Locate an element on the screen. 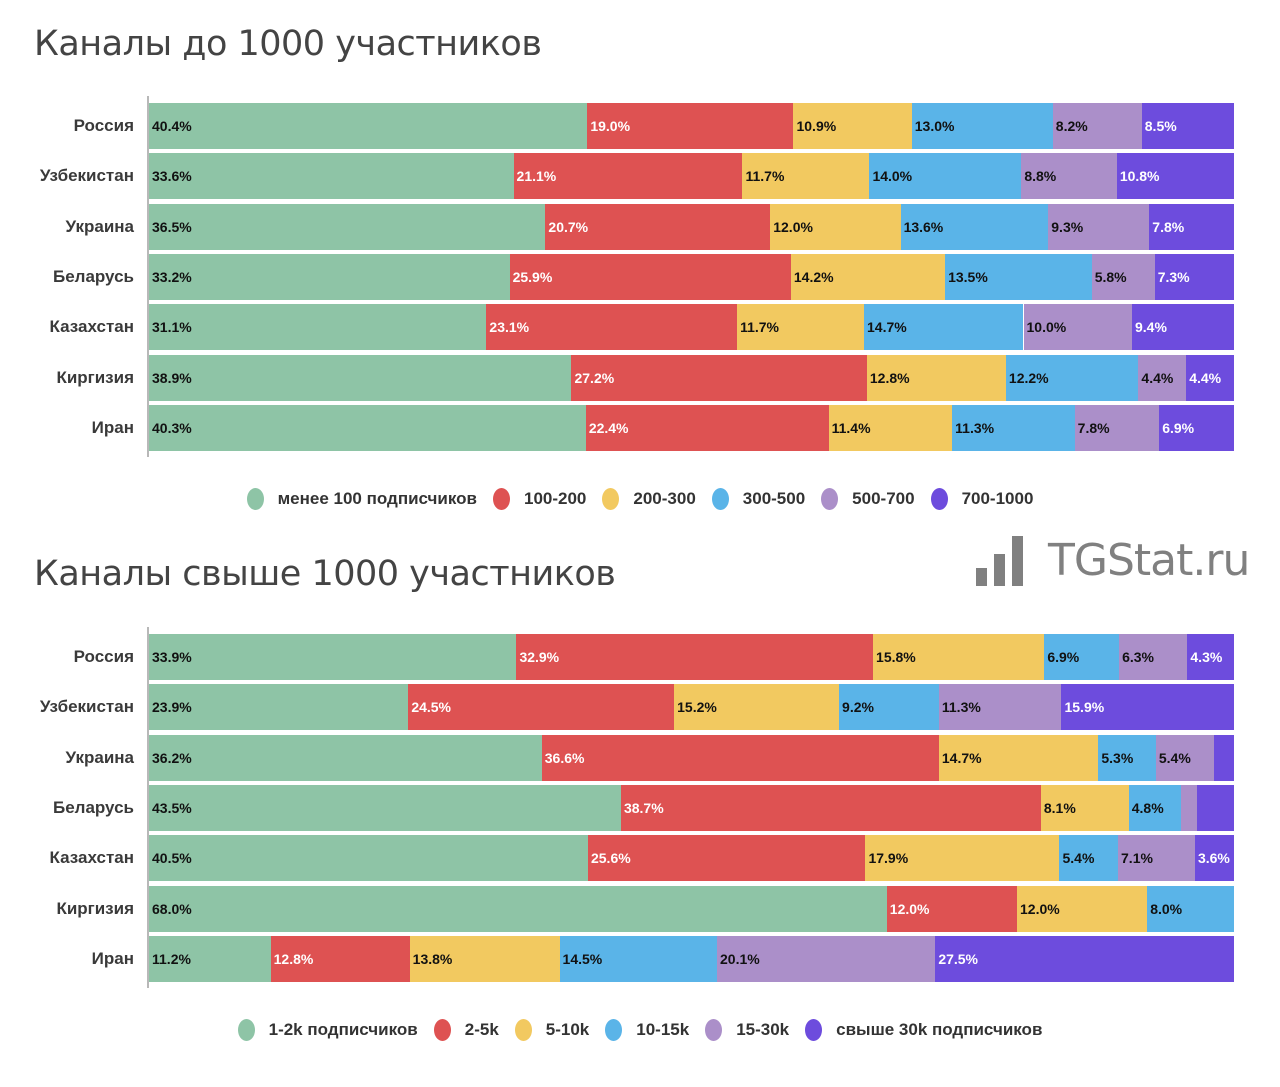 Image resolution: width=1280 pixels, height=1087 pixels. data-label: 11.3% is located at coordinates (975, 427).